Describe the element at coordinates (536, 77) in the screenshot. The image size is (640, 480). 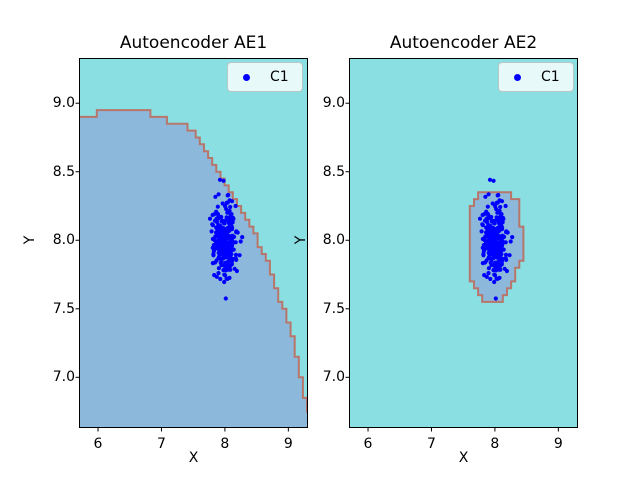
I see `legend-ae2: C1` at that location.